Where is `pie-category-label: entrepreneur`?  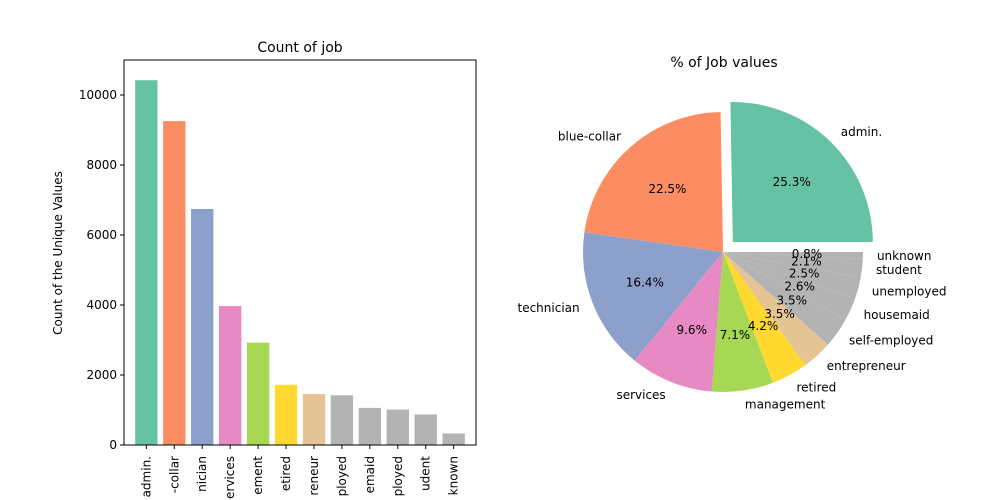 pie-category-label: entrepreneur is located at coordinates (866, 366).